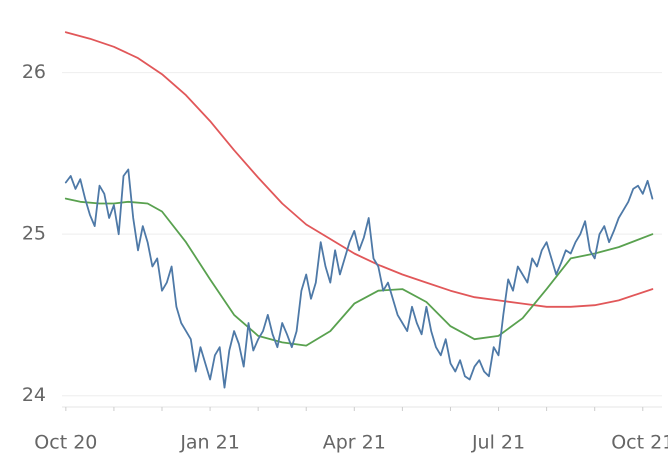 The width and height of the screenshot is (668, 457). I want to click on x-tick-label: Jul 21, so click(498, 443).